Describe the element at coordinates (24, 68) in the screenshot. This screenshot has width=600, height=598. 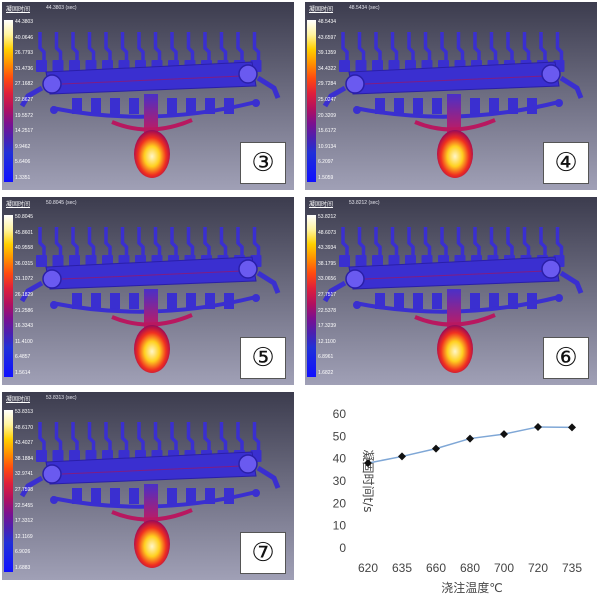
I see `color-scale-tick-label: 31.4736` at that location.